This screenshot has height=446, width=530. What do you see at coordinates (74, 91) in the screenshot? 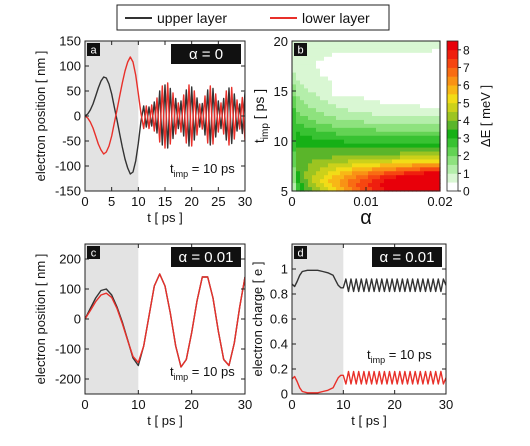
I see `y-tick-label: 50` at bounding box center [74, 91].